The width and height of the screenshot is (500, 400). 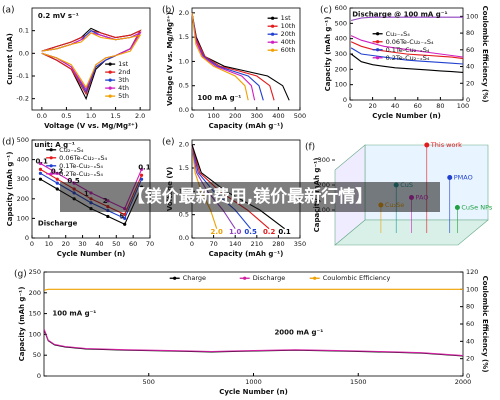 I want to click on point, so click(x=427, y=145).